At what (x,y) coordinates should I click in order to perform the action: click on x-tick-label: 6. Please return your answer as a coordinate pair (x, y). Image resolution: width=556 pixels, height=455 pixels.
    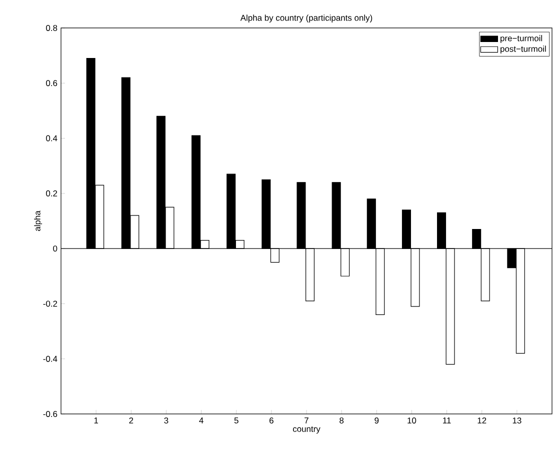
    Looking at the image, I should click on (272, 421).